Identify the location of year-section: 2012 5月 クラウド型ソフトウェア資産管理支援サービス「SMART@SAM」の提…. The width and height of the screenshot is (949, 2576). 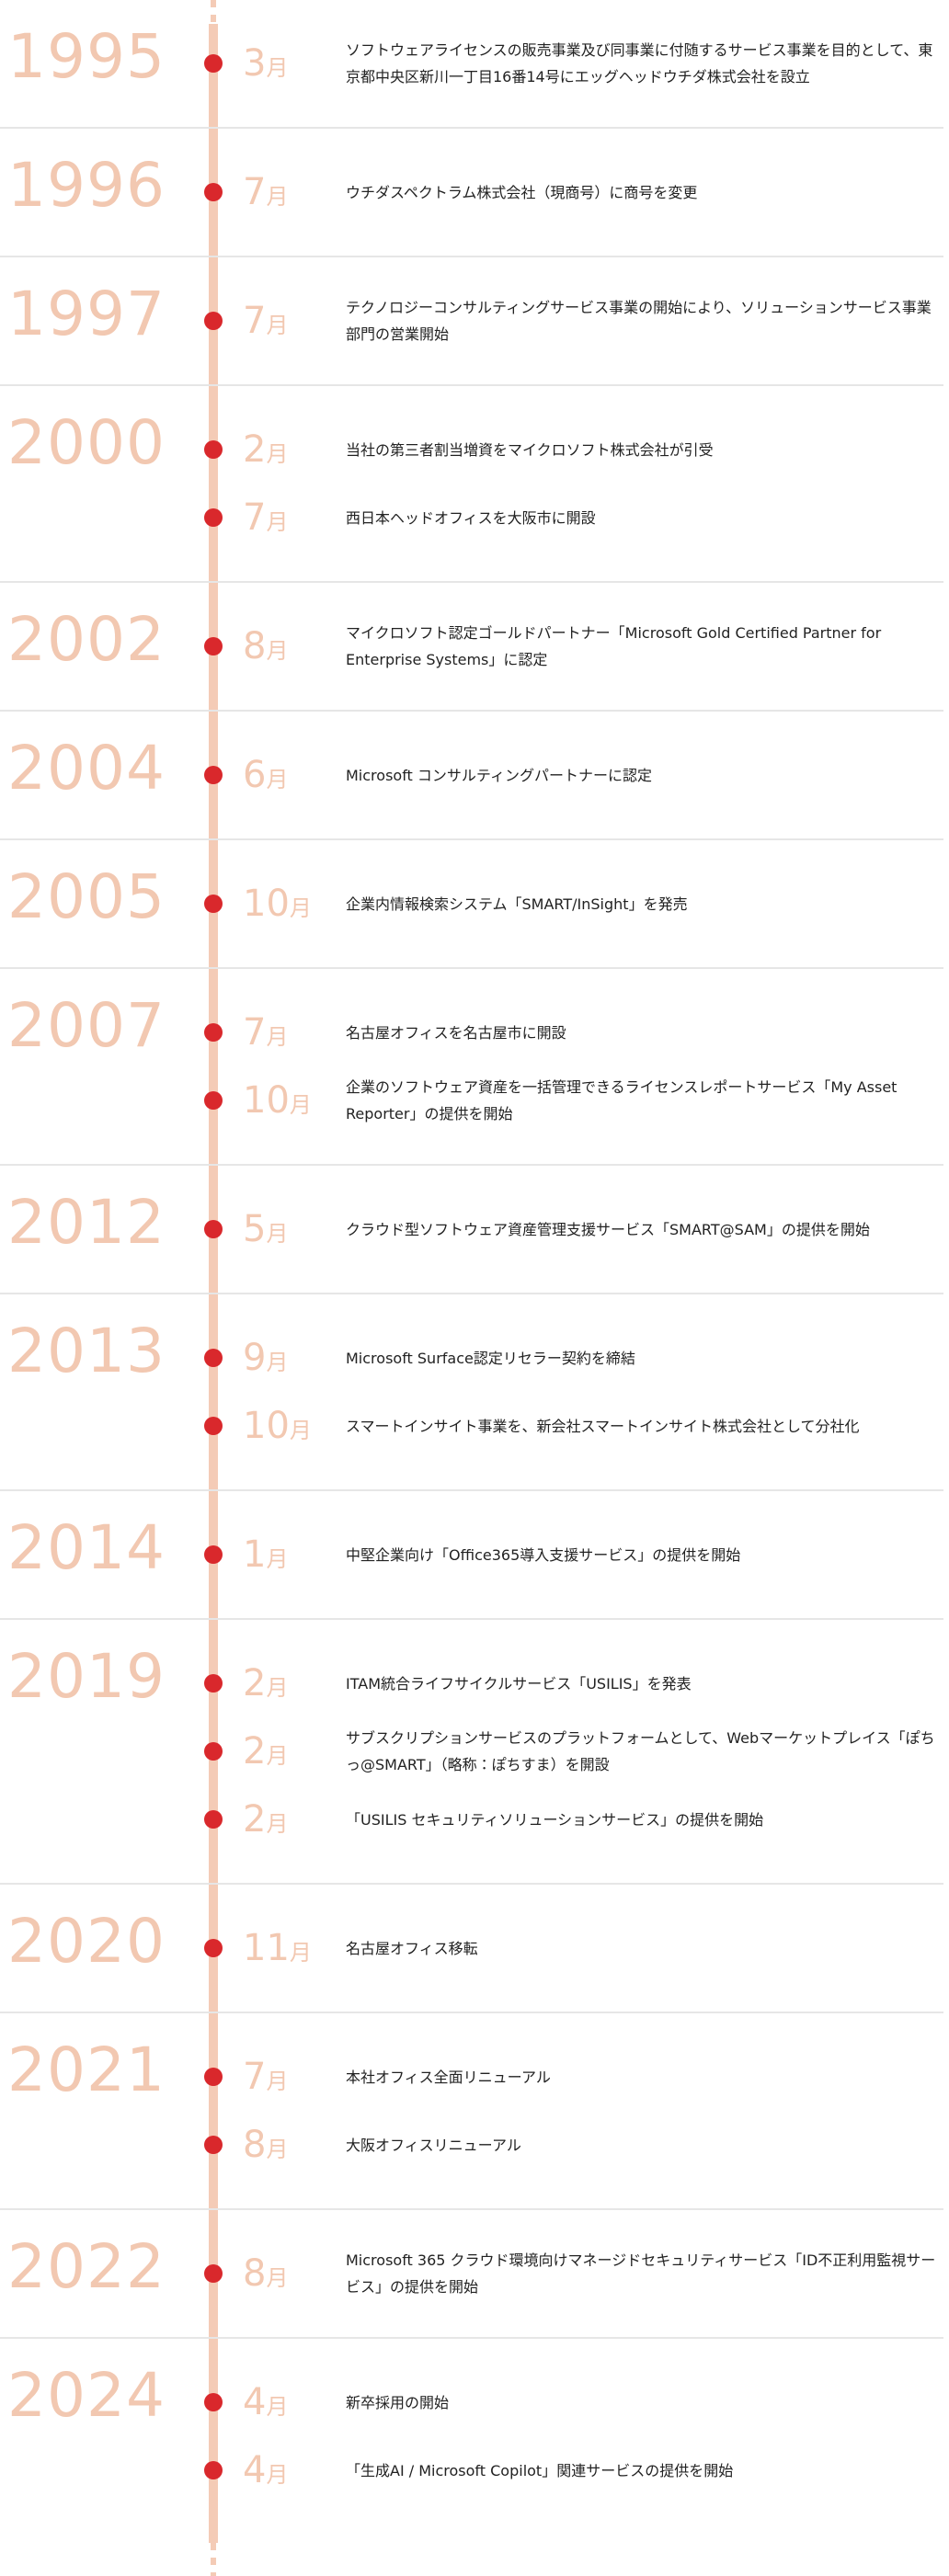
(472, 1230).